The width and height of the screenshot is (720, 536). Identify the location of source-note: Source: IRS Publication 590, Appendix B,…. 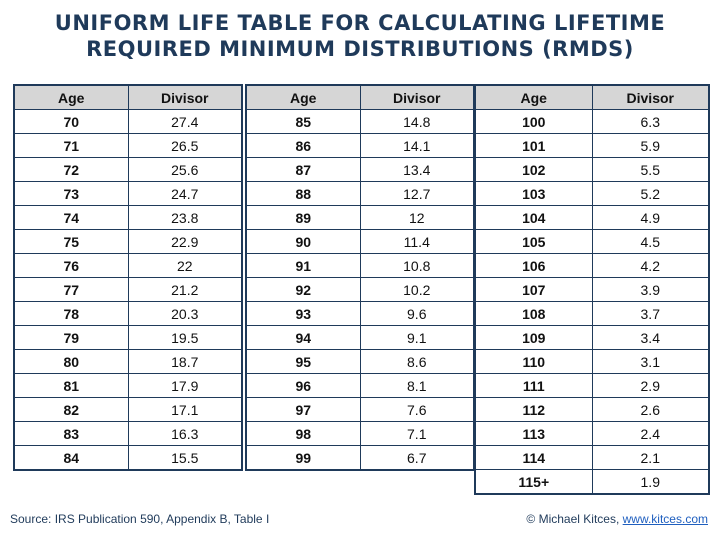
(140, 519).